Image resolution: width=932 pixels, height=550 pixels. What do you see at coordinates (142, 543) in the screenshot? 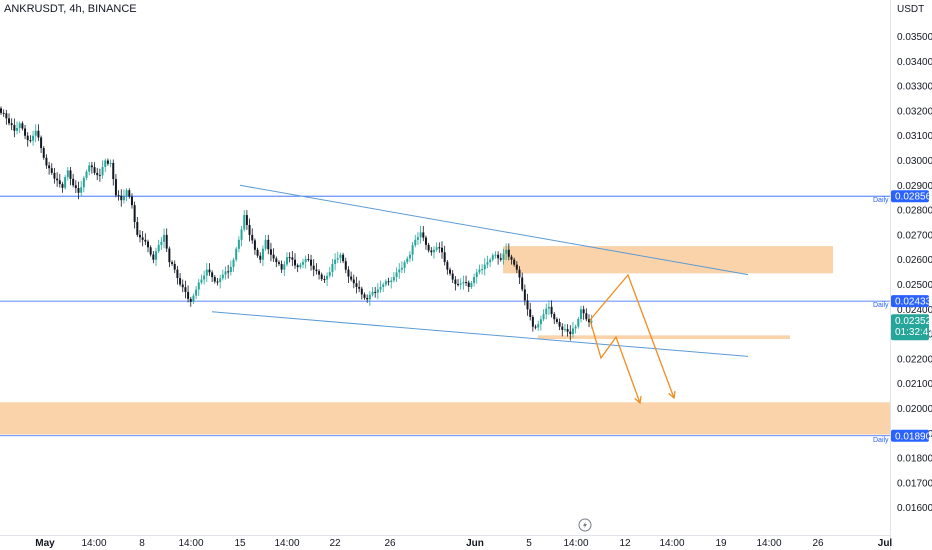
I see `time-tick-label: 8` at bounding box center [142, 543].